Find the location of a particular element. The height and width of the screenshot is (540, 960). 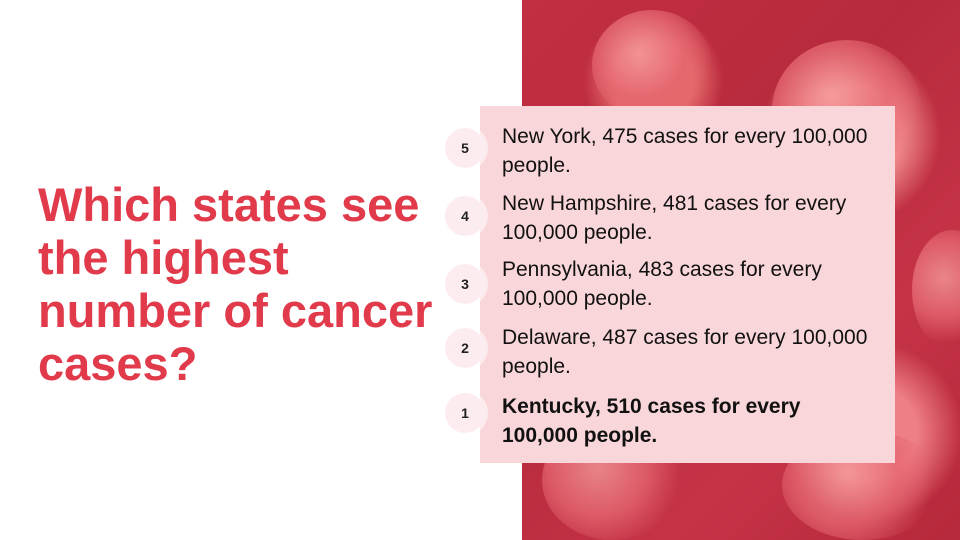

rank-badge: 5 is located at coordinates (465, 148).